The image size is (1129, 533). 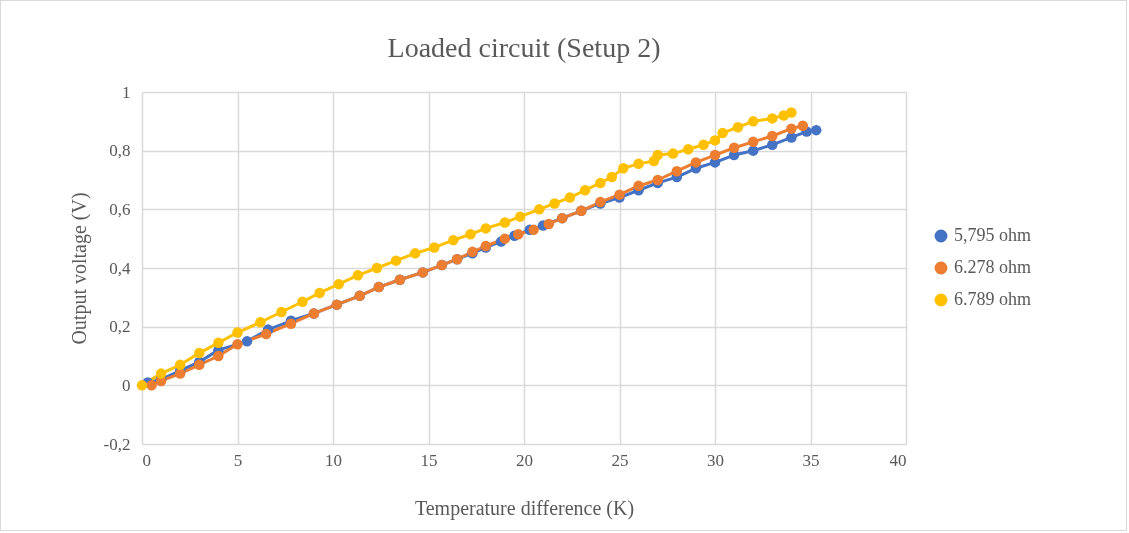 What do you see at coordinates (993, 235) in the screenshot?
I see `legend-label: 5,795 ohm` at bounding box center [993, 235].